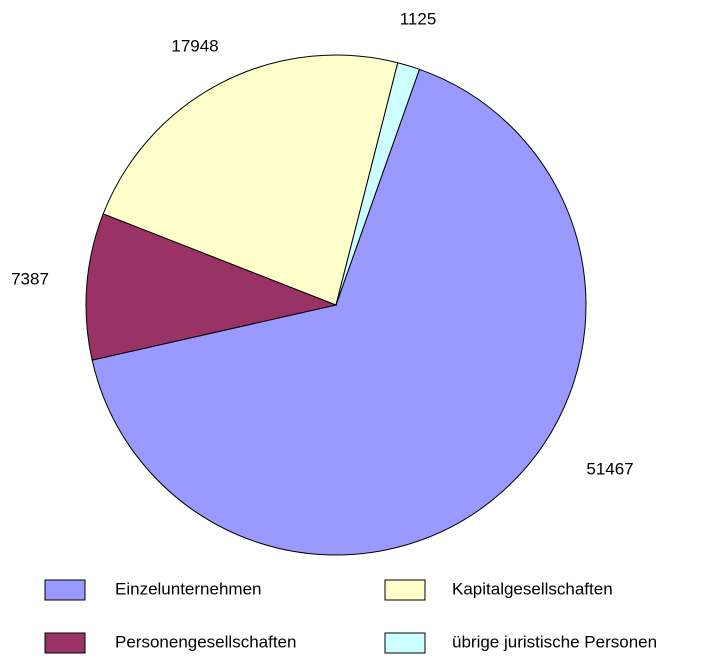  I want to click on legend-label: Kapitalgesellschaften, so click(532, 588).